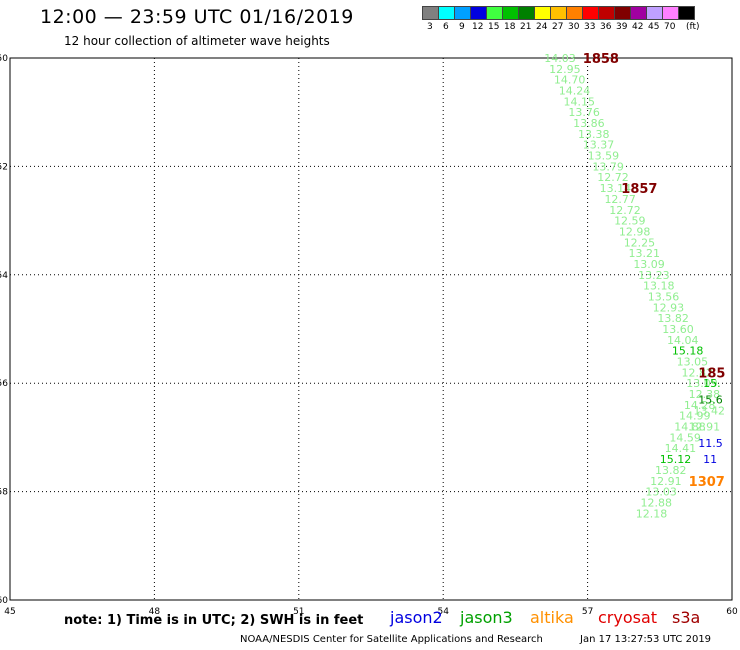  What do you see at coordinates (462, 27) in the screenshot?
I see `color-scale-label: 9` at bounding box center [462, 27].